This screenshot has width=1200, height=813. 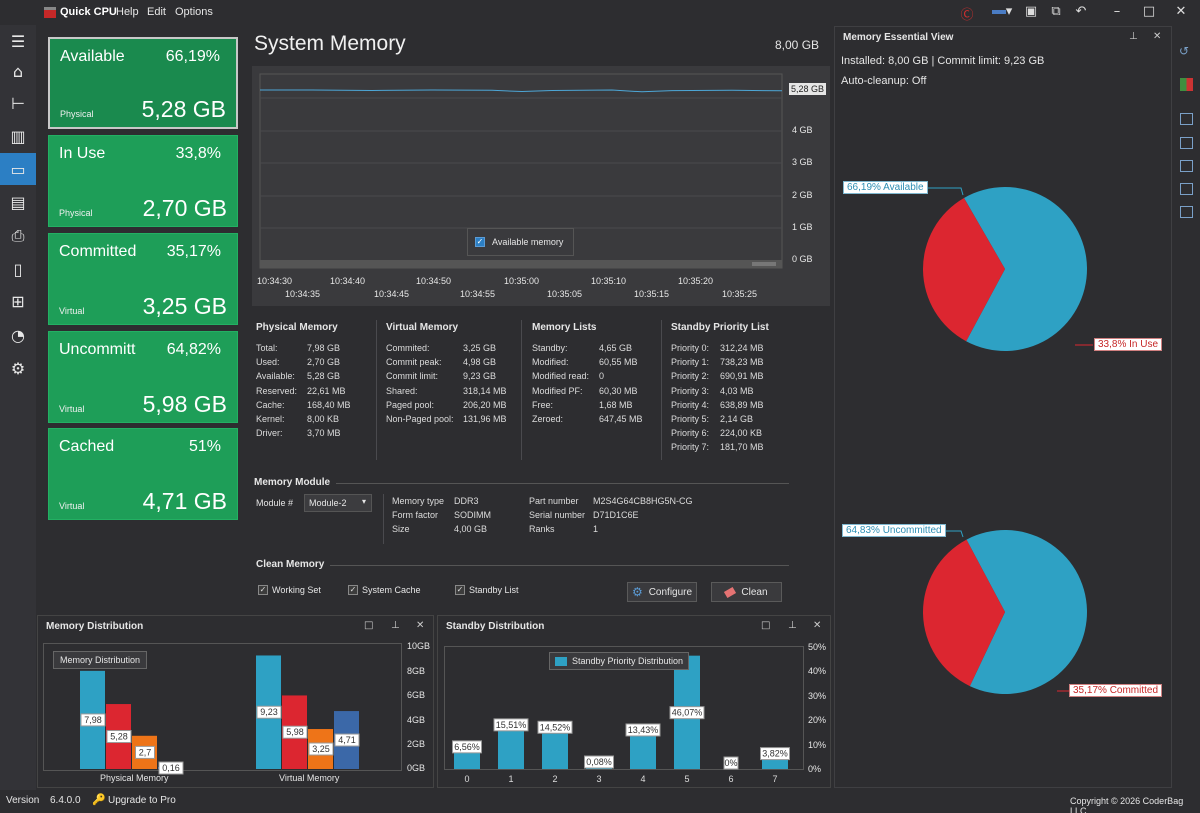 What do you see at coordinates (145, 752) in the screenshot?
I see `bar-value-label: 2,7` at bounding box center [145, 752].